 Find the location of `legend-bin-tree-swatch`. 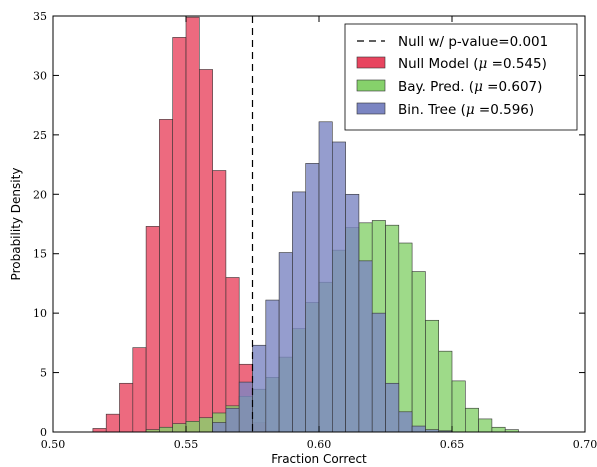

legend-bin-tree-swatch is located at coordinates (371, 108).